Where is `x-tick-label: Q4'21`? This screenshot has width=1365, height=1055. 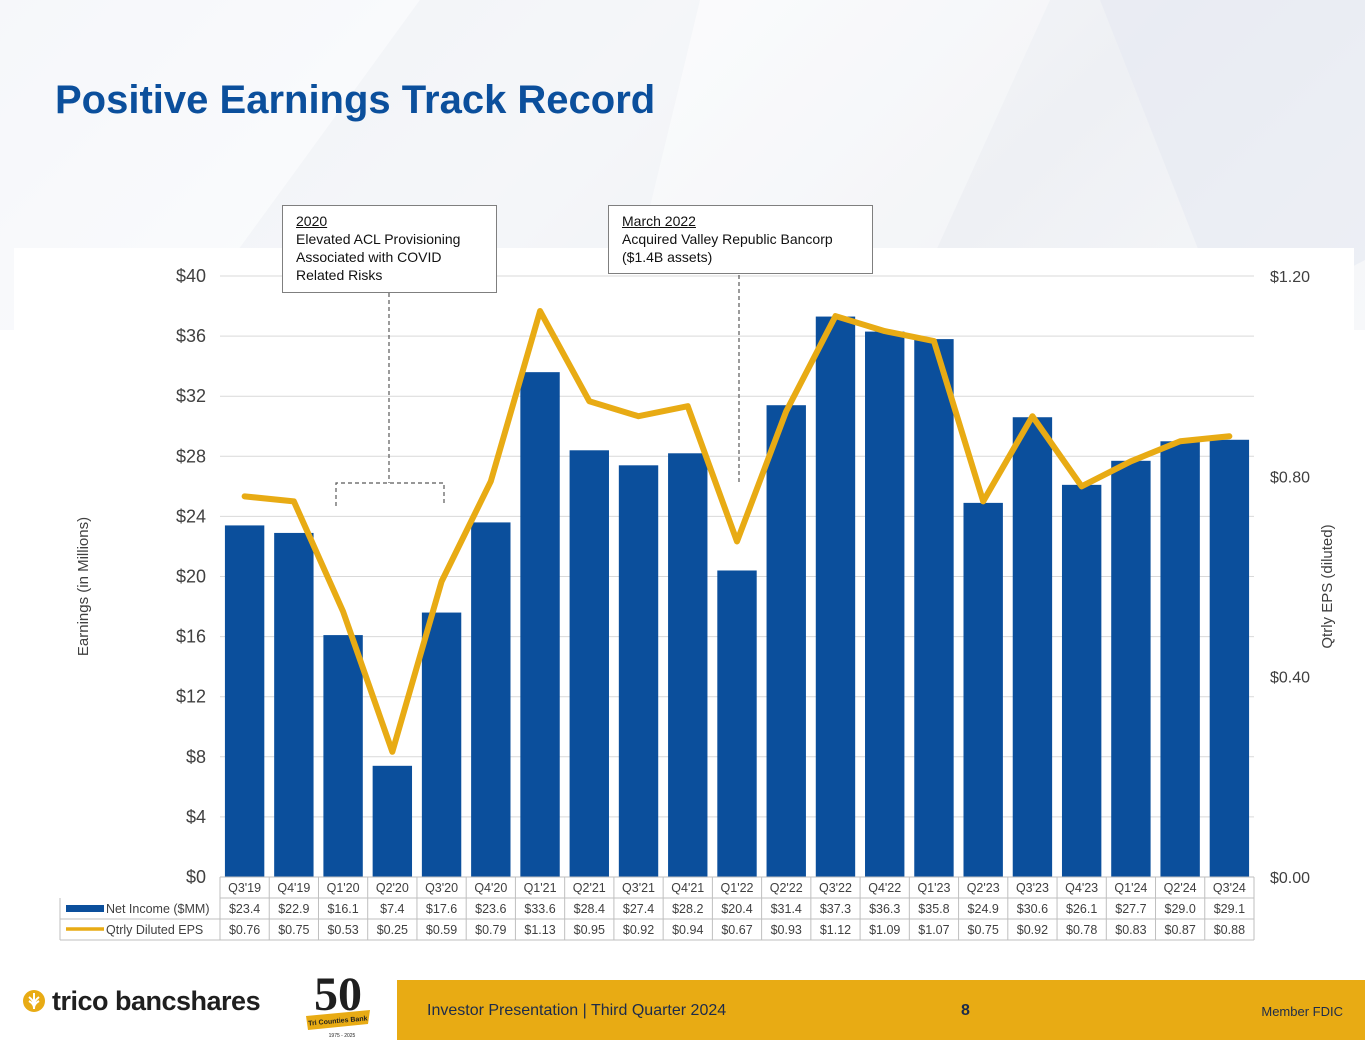
x-tick-label: Q4'21 is located at coordinates (687, 888).